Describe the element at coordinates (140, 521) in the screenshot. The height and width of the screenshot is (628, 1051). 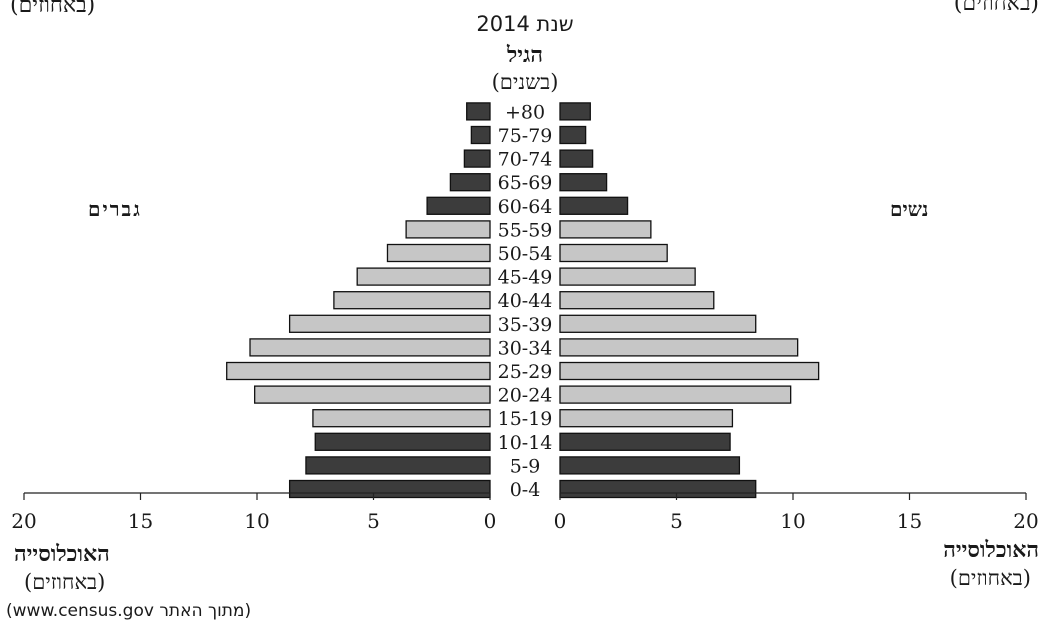
I see `left-tick-label-15: 15` at that location.